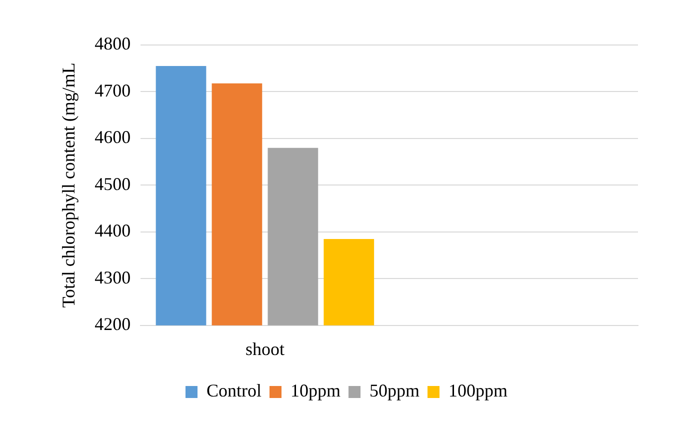 This screenshot has width=673, height=423. What do you see at coordinates (112, 90) in the screenshot?
I see `y-tick-label: 4700` at bounding box center [112, 90].